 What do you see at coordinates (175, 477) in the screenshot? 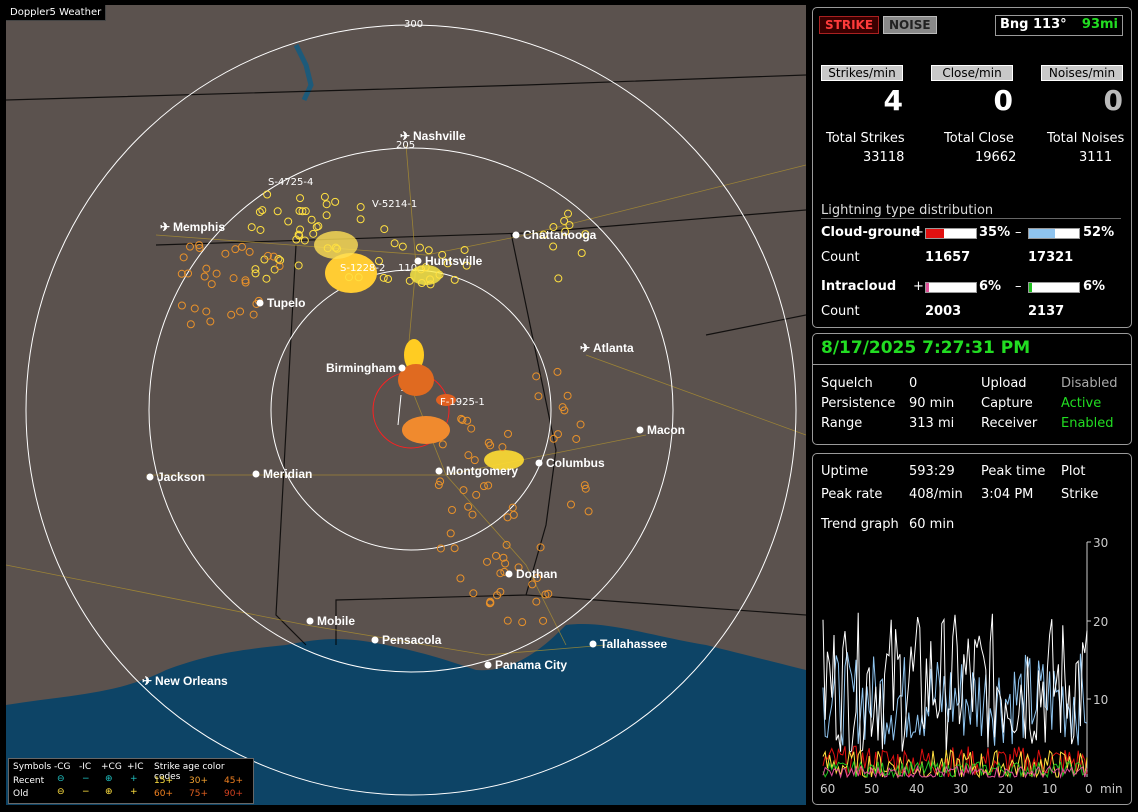
I see `city-marker: Jackson` at bounding box center [175, 477].